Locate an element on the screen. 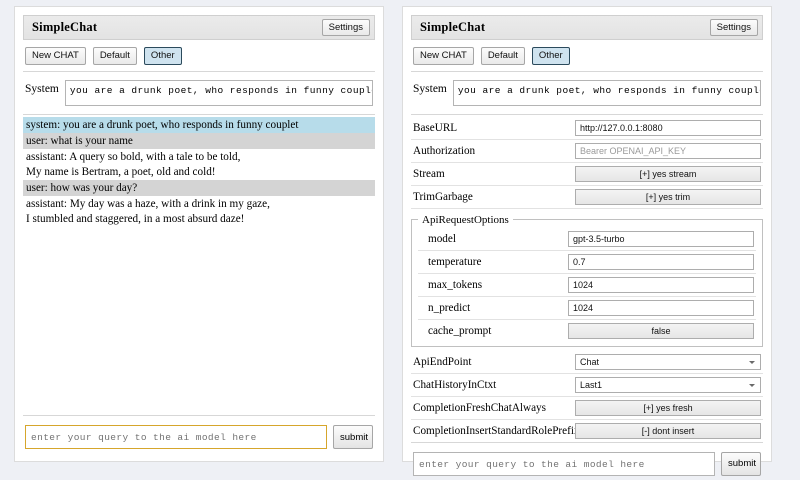 The height and width of the screenshot is (480, 800). titlebar-left: SimpleChat Settings is located at coordinates (199, 28).